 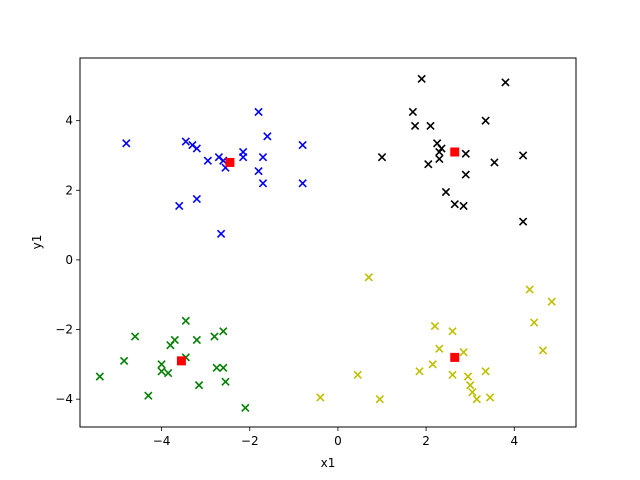 I want to click on x-tick-label: −2, so click(x=250, y=441).